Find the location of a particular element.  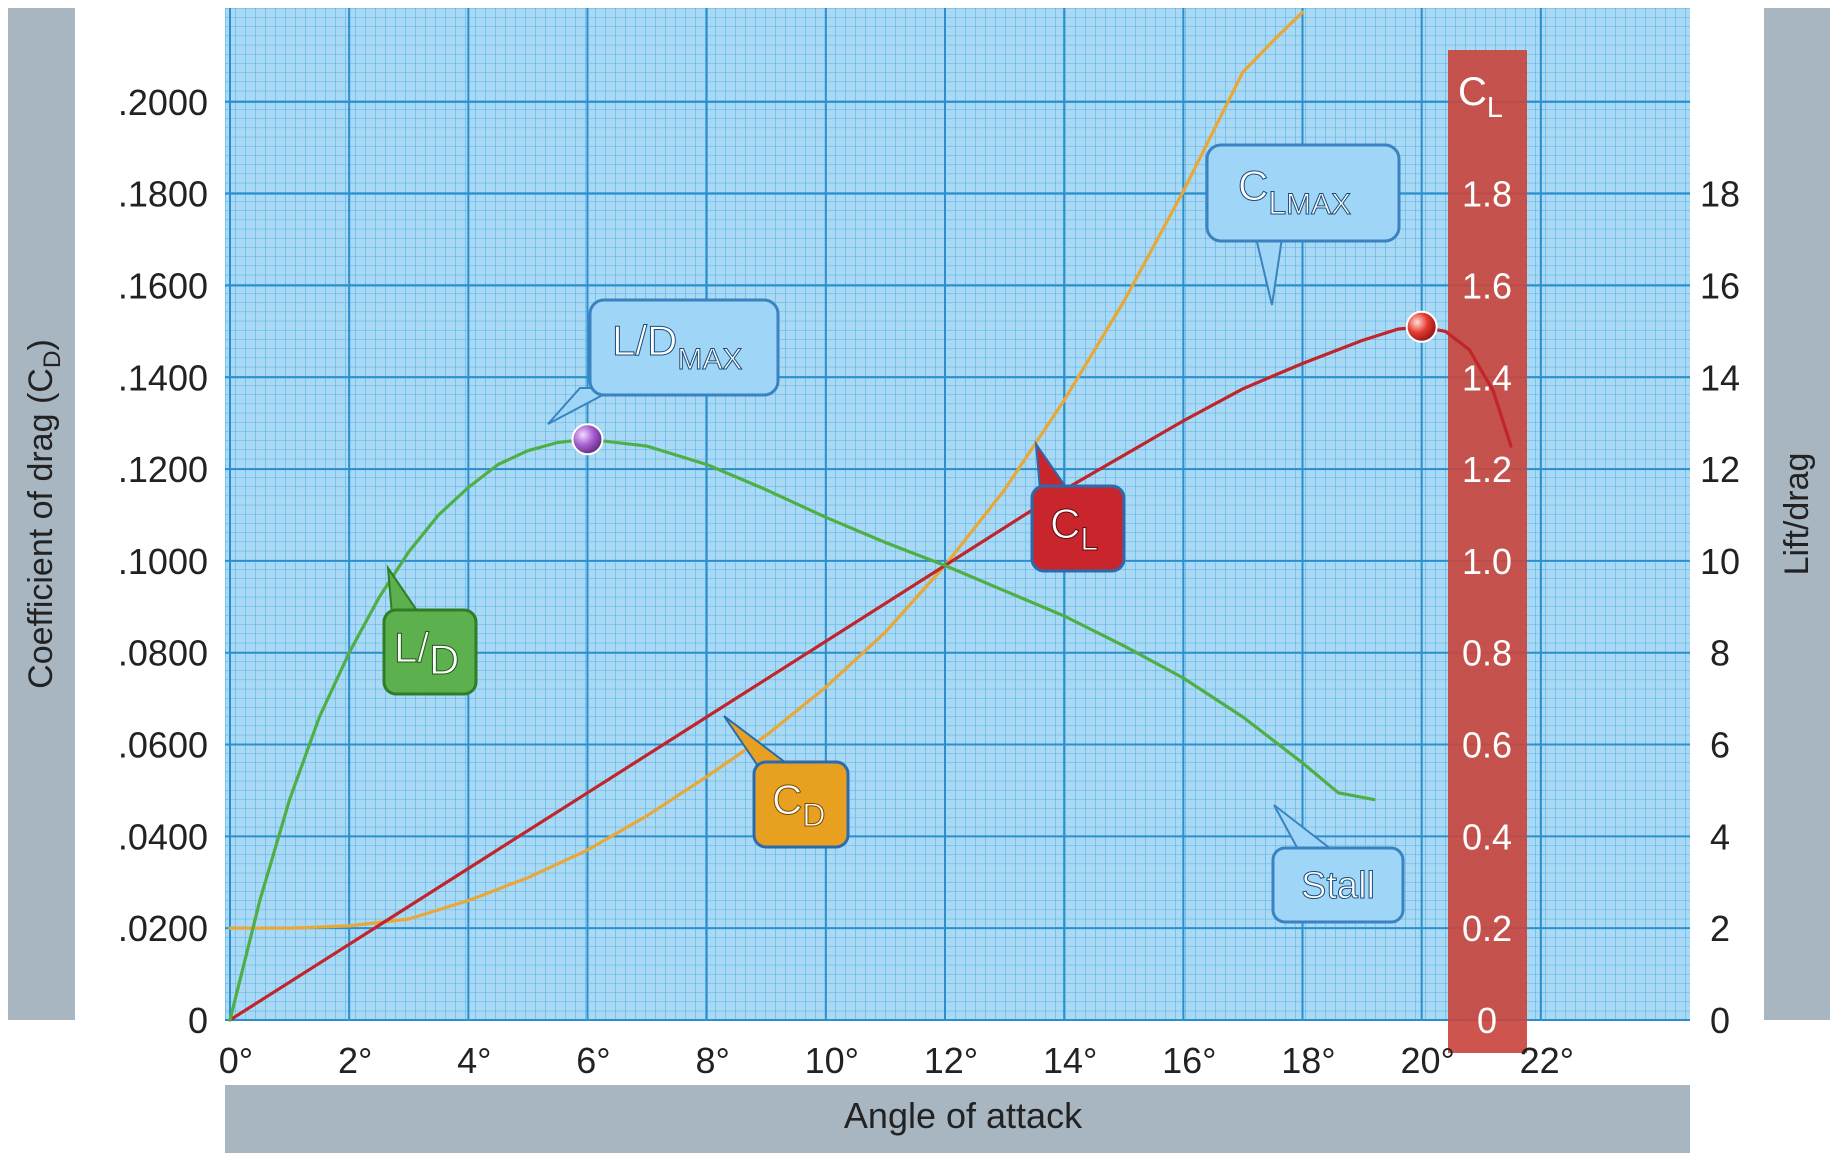

x-tick-label-3: 6° is located at coordinates (593, 1060).